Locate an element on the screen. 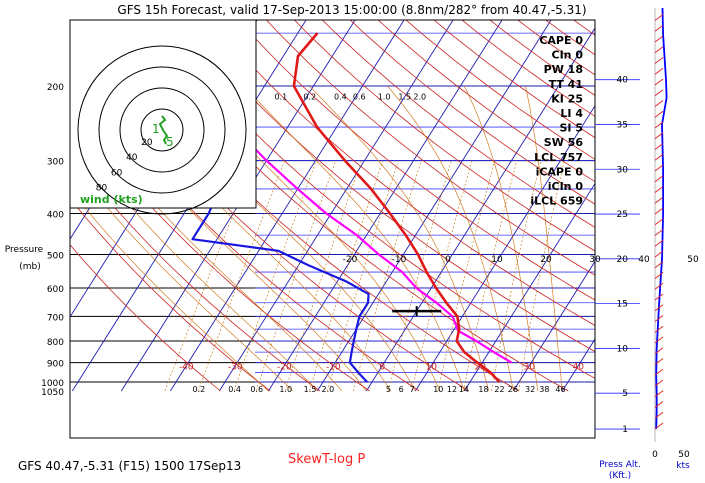  hodograph-ring-label: 40 is located at coordinates (132, 158).